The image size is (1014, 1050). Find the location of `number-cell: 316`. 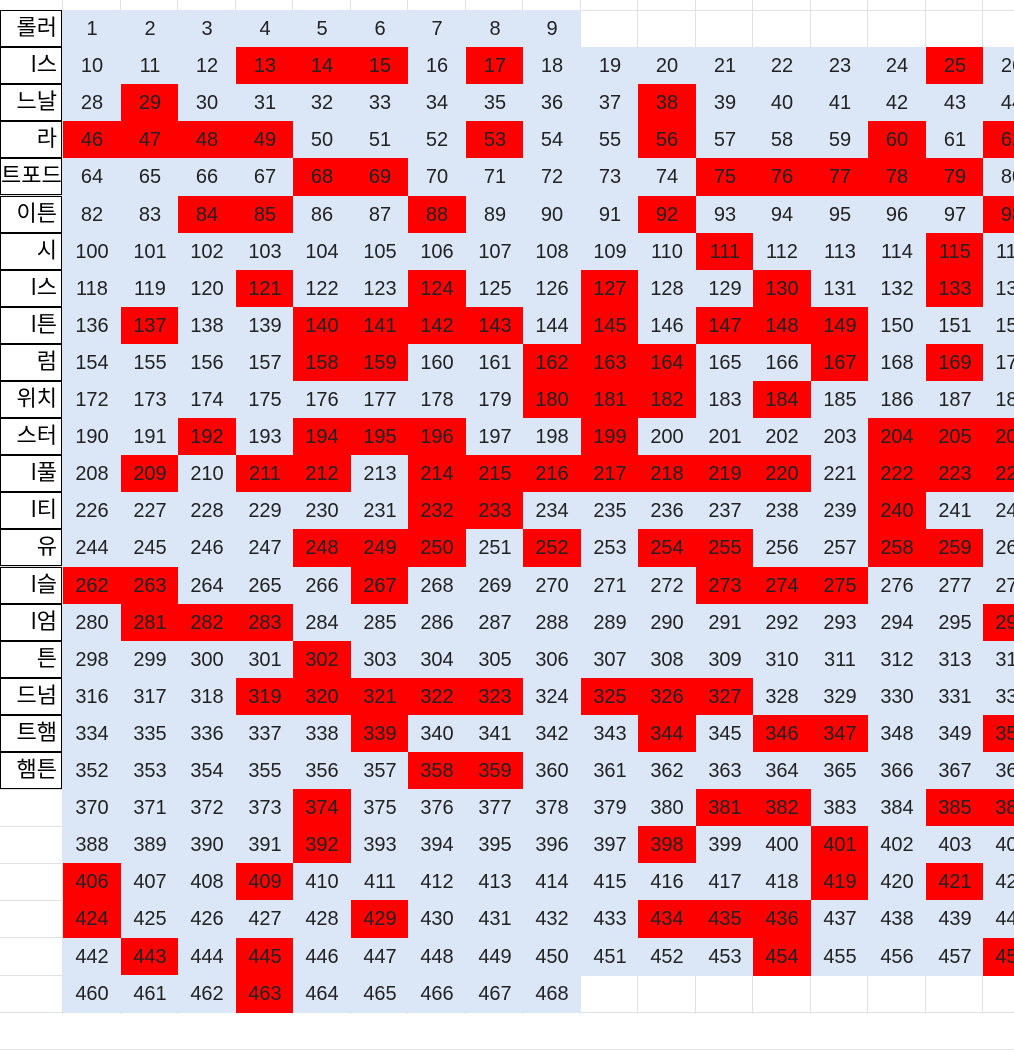

number-cell: 316 is located at coordinates (92, 697).